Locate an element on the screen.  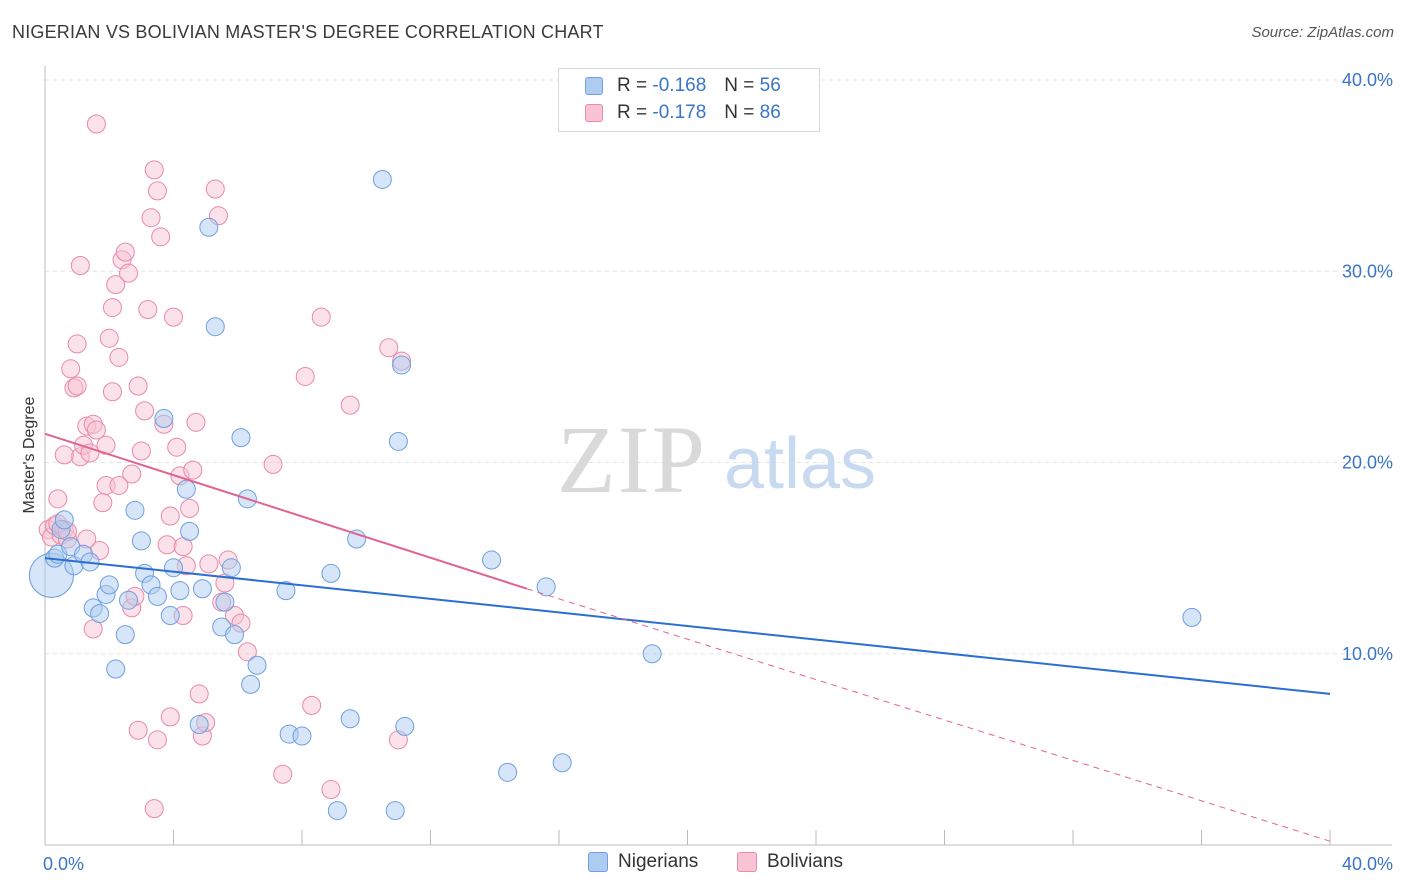
x-tick-label-max: 40.0% is located at coordinates (1367, 864).